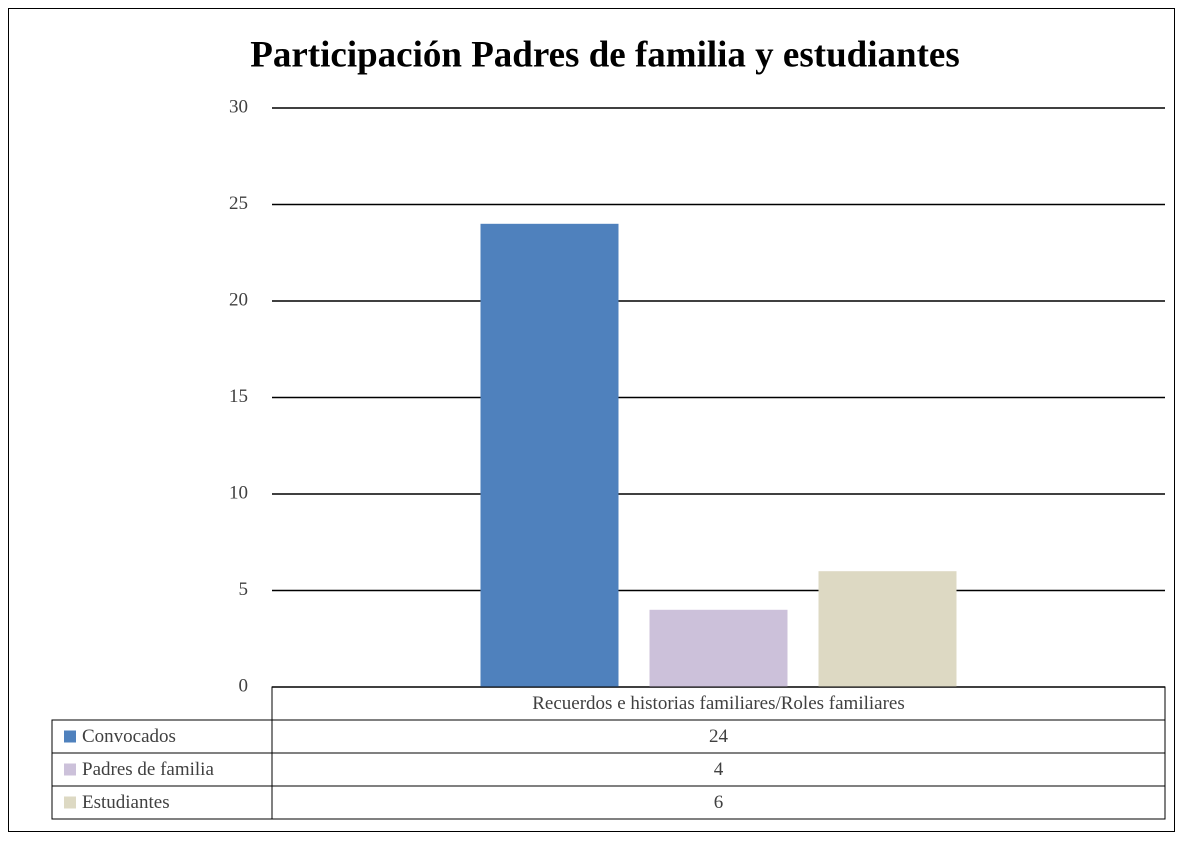 Image resolution: width=1183 pixels, height=845 pixels. What do you see at coordinates (148, 769) in the screenshot?
I see `legend-label: Padres de familia` at bounding box center [148, 769].